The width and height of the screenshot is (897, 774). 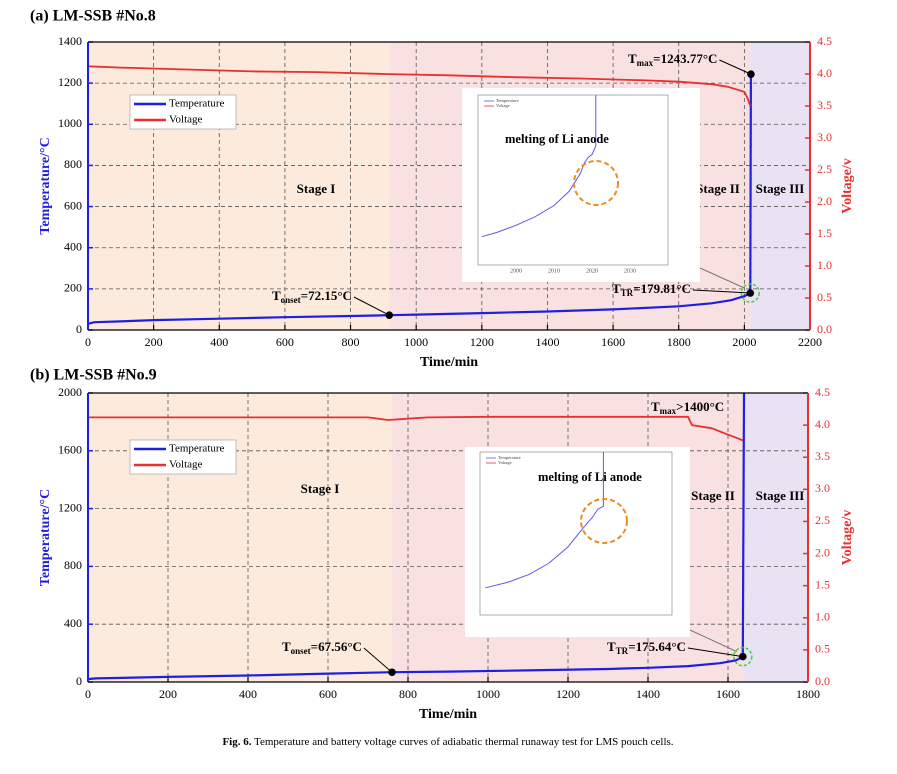 I want to click on annotation-part: >1400°C, so click(x=700, y=406).